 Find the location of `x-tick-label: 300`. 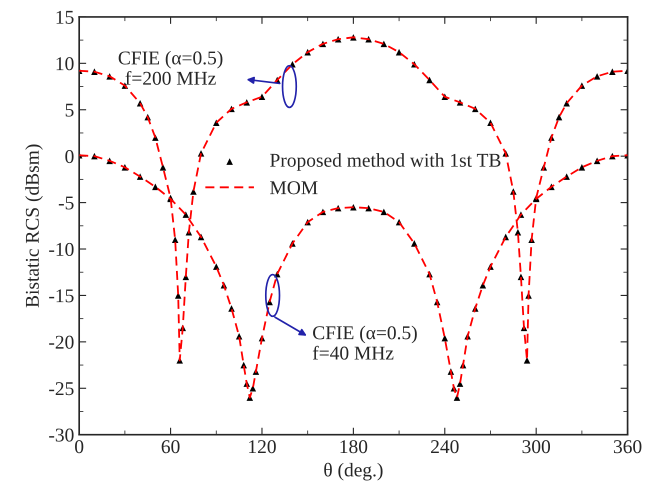

x-tick-label: 300 is located at coordinates (536, 447).